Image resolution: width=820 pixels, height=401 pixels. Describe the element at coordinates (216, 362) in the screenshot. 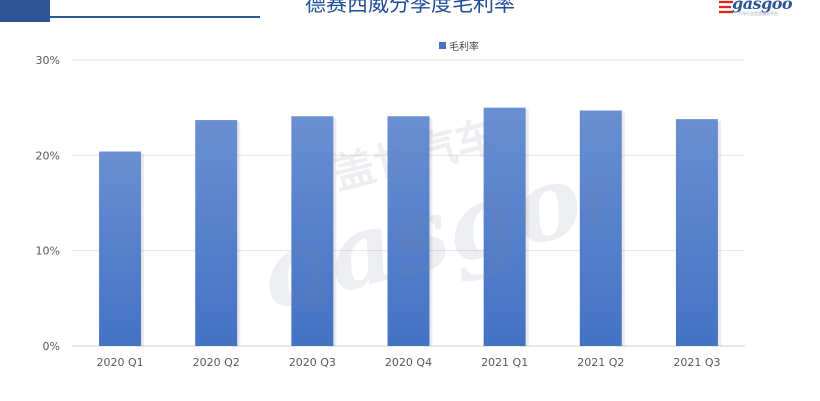

I see `x-tick-label: 2020 Q2` at that location.